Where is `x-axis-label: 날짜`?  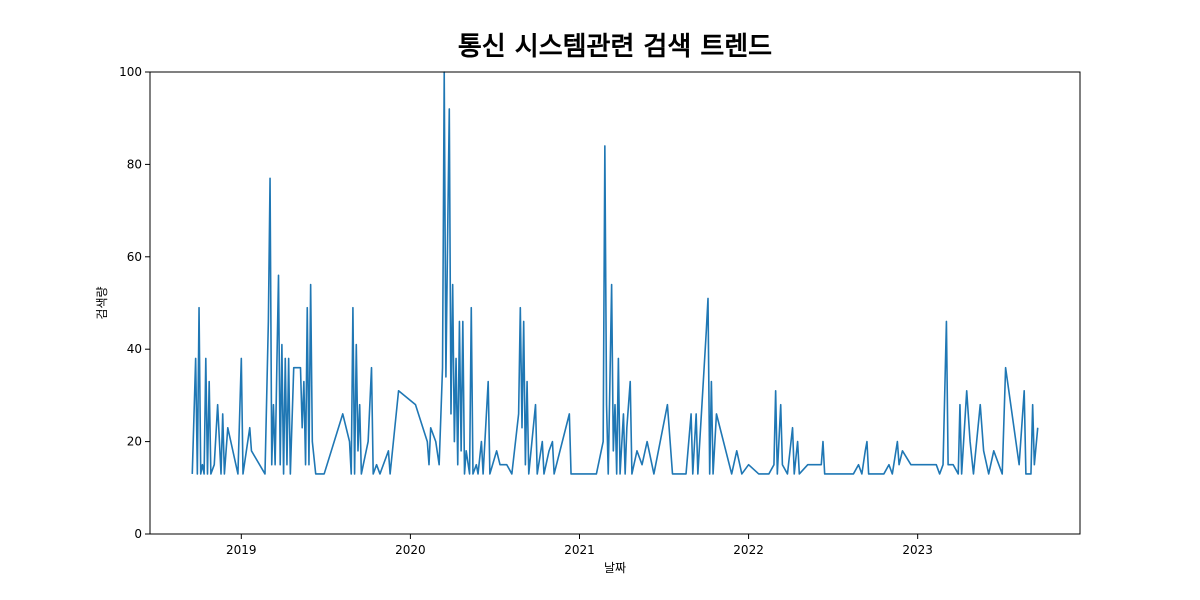
x-axis-label: 날짜 is located at coordinates (615, 568).